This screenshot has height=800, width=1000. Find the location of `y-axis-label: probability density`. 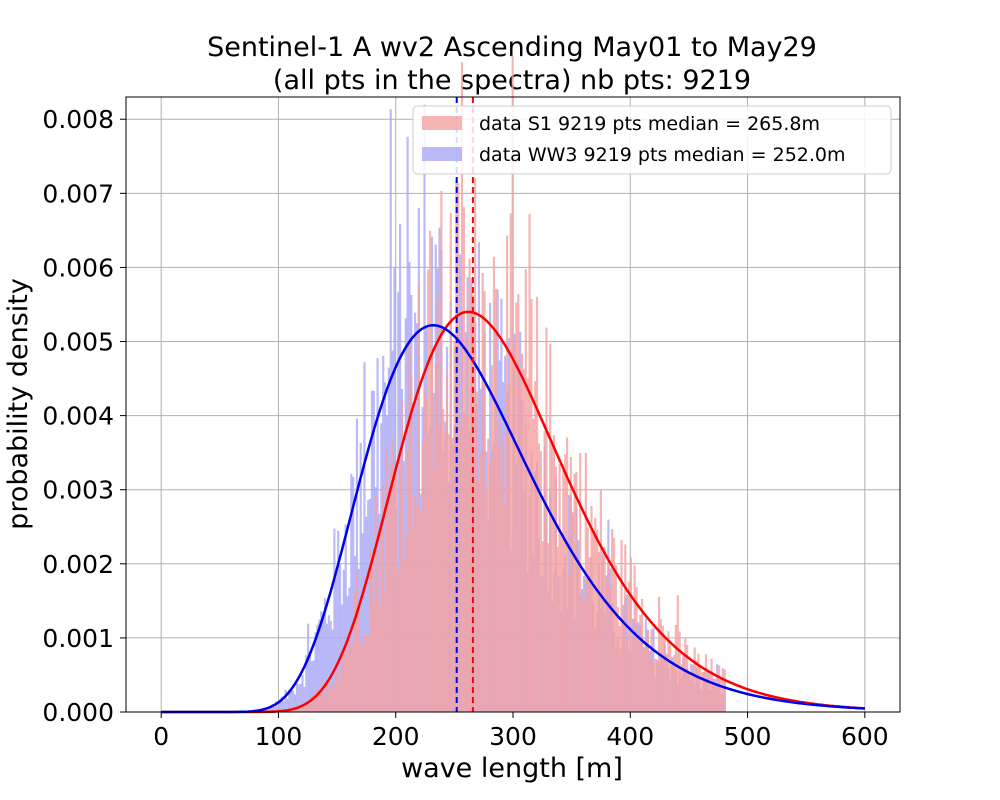

y-axis-label: probability density is located at coordinates (18, 404).